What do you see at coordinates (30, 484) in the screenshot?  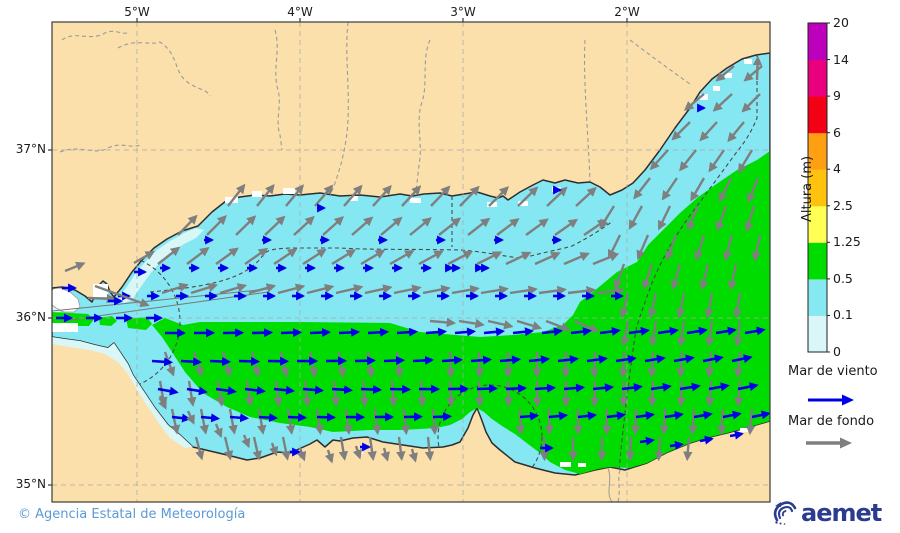 I see `lat-tick-label: 35°N` at bounding box center [30, 484].